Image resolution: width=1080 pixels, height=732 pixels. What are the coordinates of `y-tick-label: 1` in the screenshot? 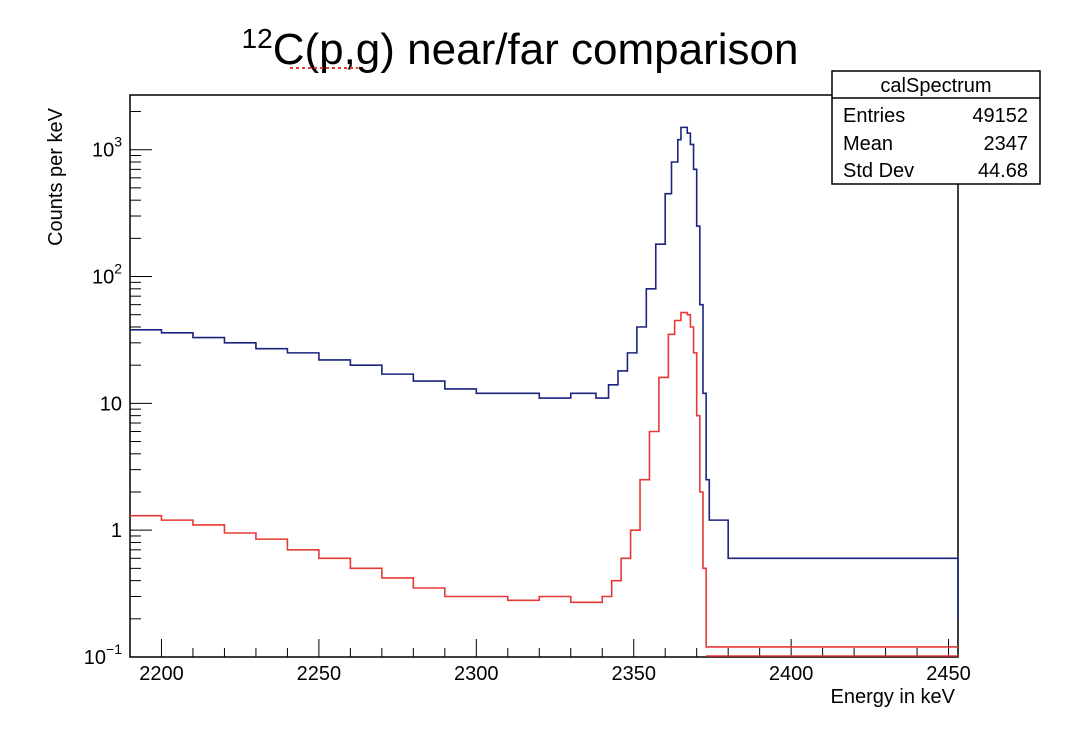 It's located at (116, 531).